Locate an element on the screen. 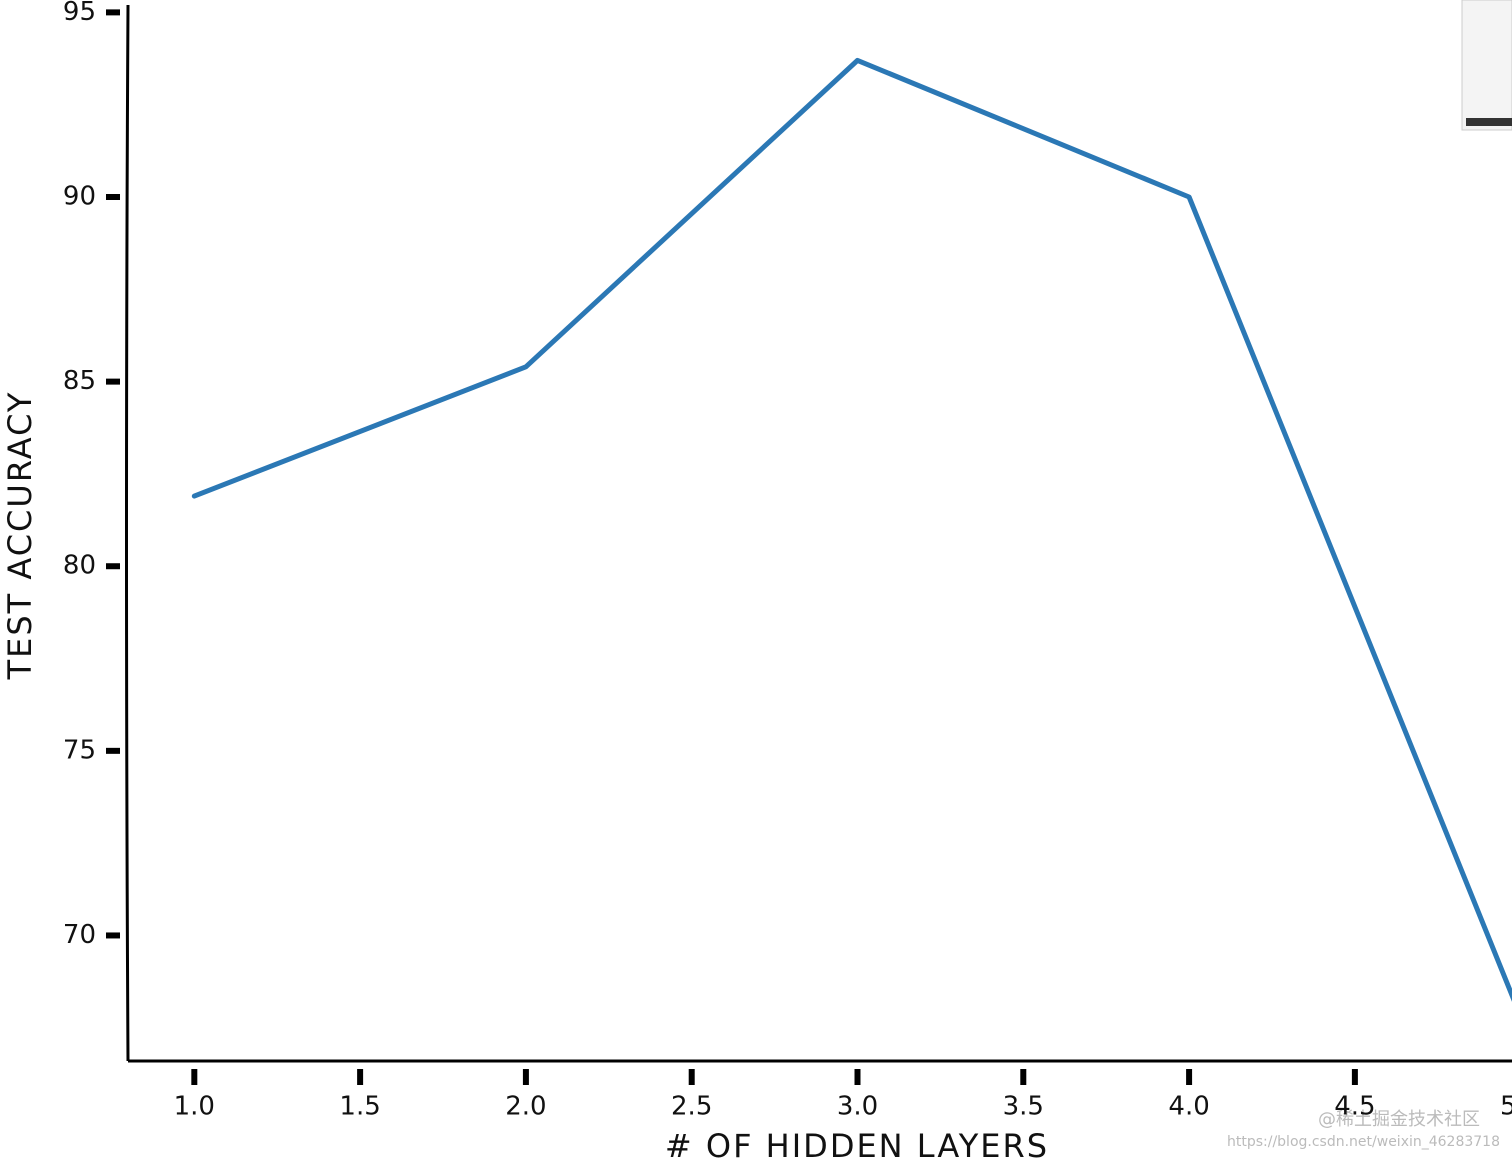 The image size is (1512, 1159). x-axis is located at coordinates (819, 1061).